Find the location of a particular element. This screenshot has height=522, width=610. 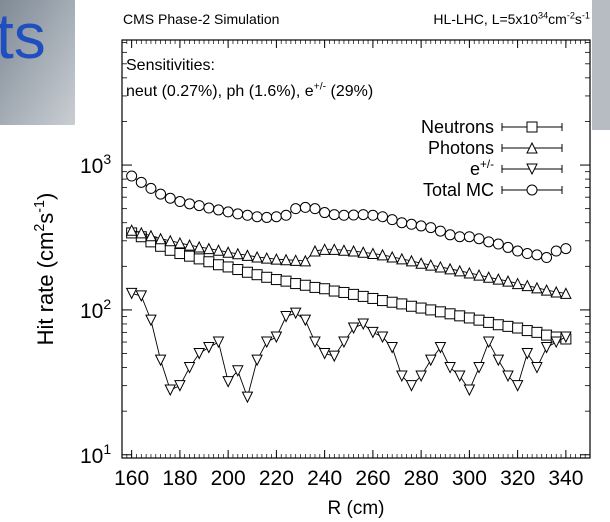

title-right-part: HL-LHC, L=5x10 is located at coordinates (485, 19).